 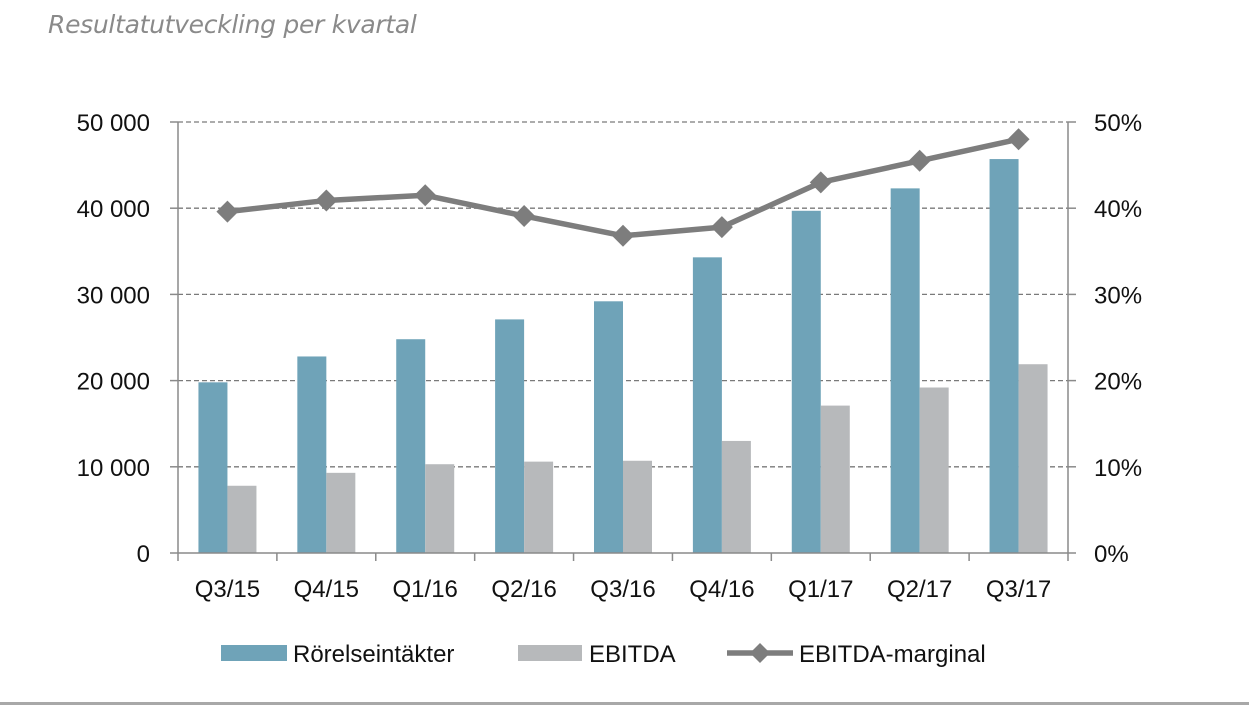 What do you see at coordinates (232, 24) in the screenshot?
I see `chart-title: Resultatutveckling per kvartal` at bounding box center [232, 24].